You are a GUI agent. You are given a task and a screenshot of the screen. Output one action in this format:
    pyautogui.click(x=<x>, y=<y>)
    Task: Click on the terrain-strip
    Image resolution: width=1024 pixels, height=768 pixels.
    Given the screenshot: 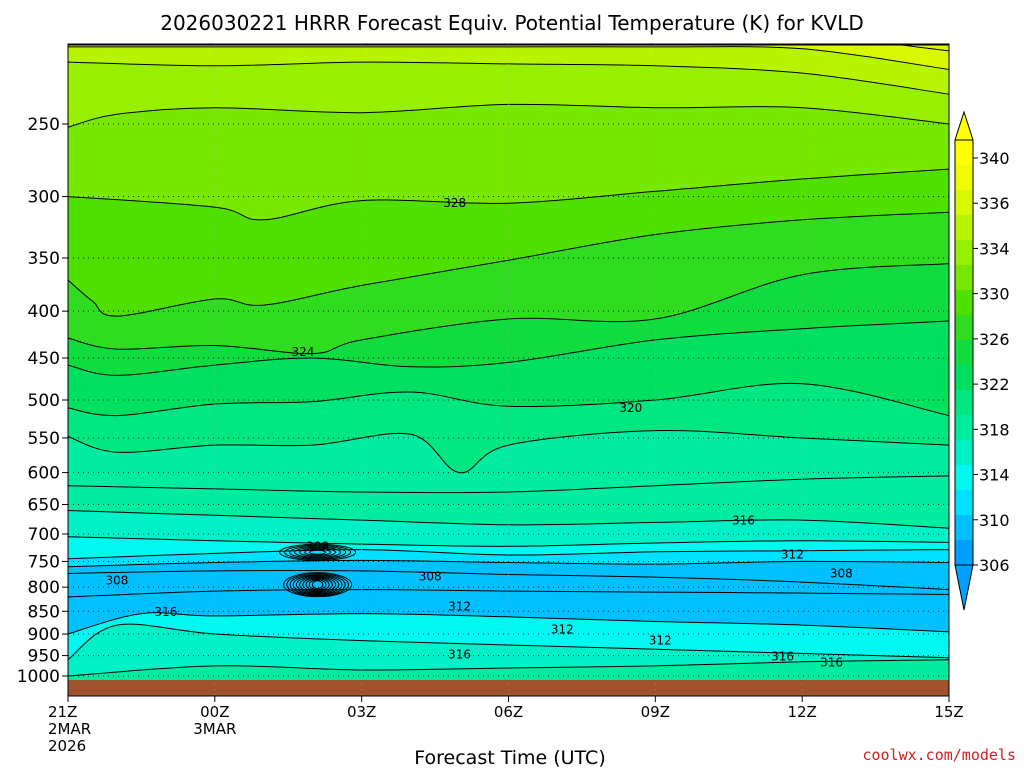 What is the action you would take?
    pyautogui.click(x=508, y=687)
    